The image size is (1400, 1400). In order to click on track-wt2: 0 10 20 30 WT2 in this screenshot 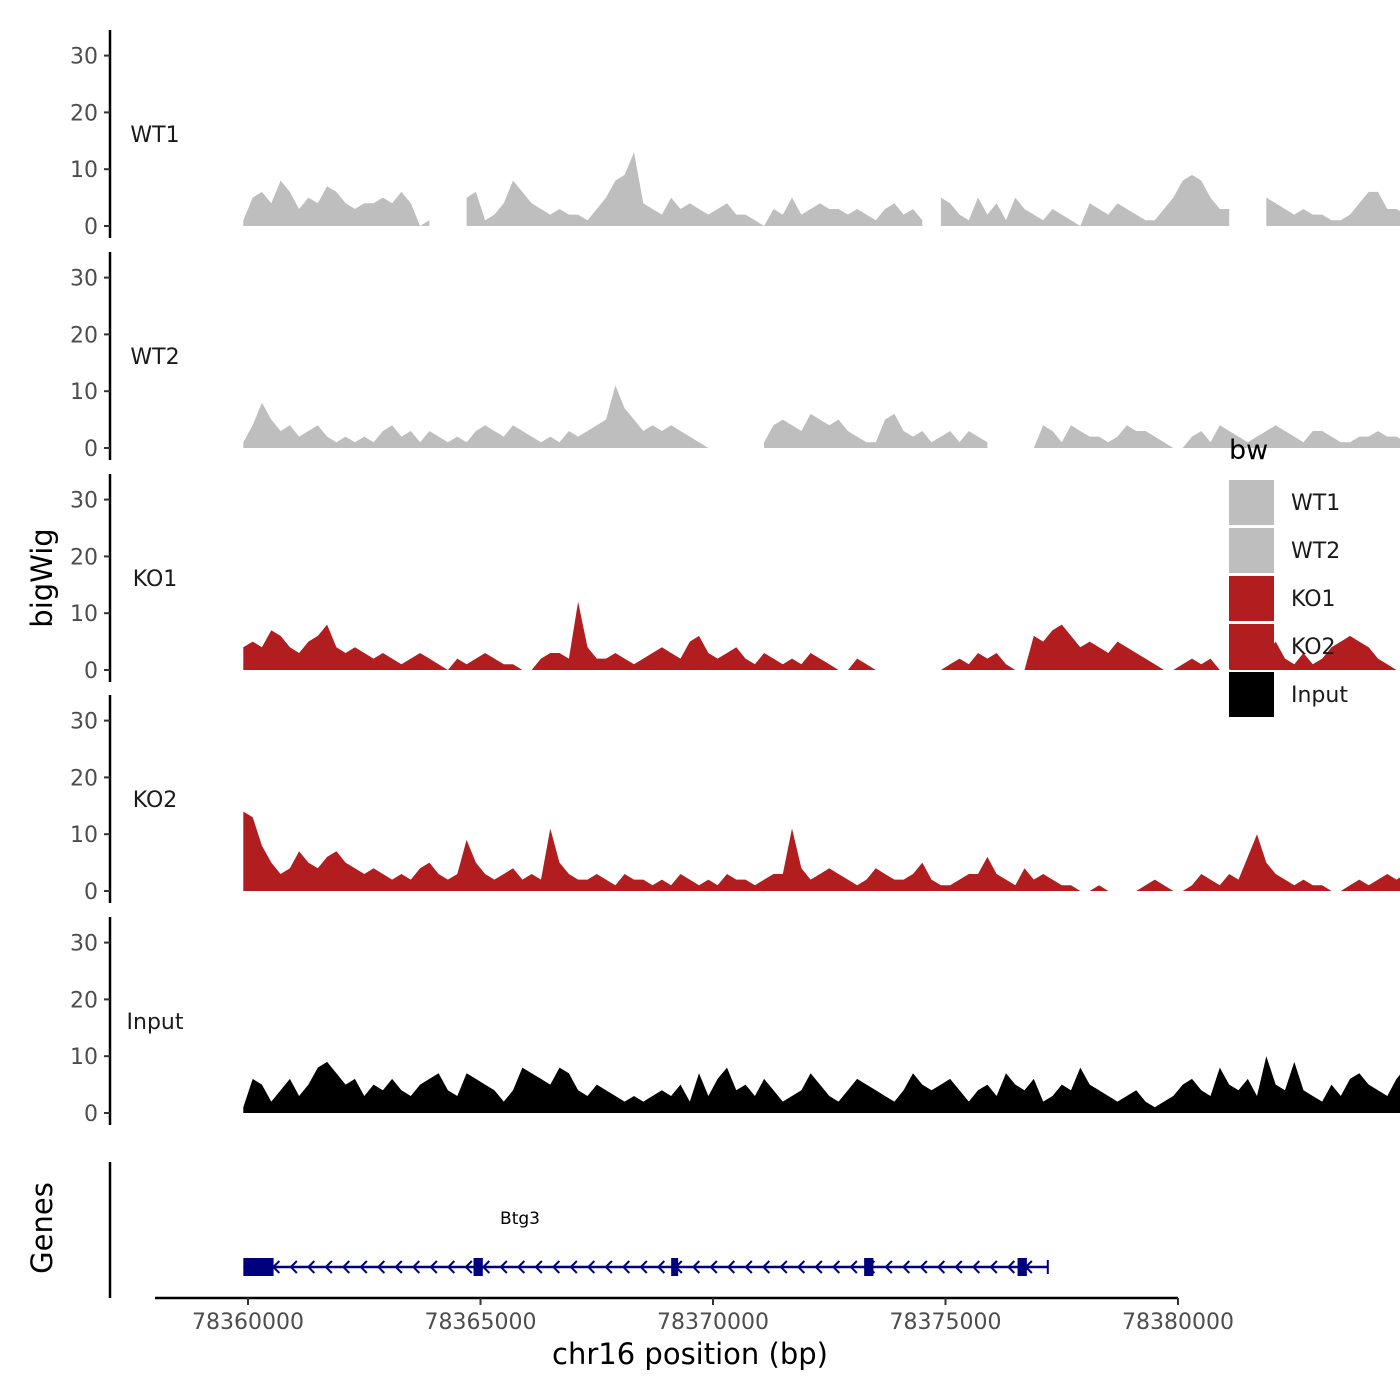, I will do `click(735, 357)`.